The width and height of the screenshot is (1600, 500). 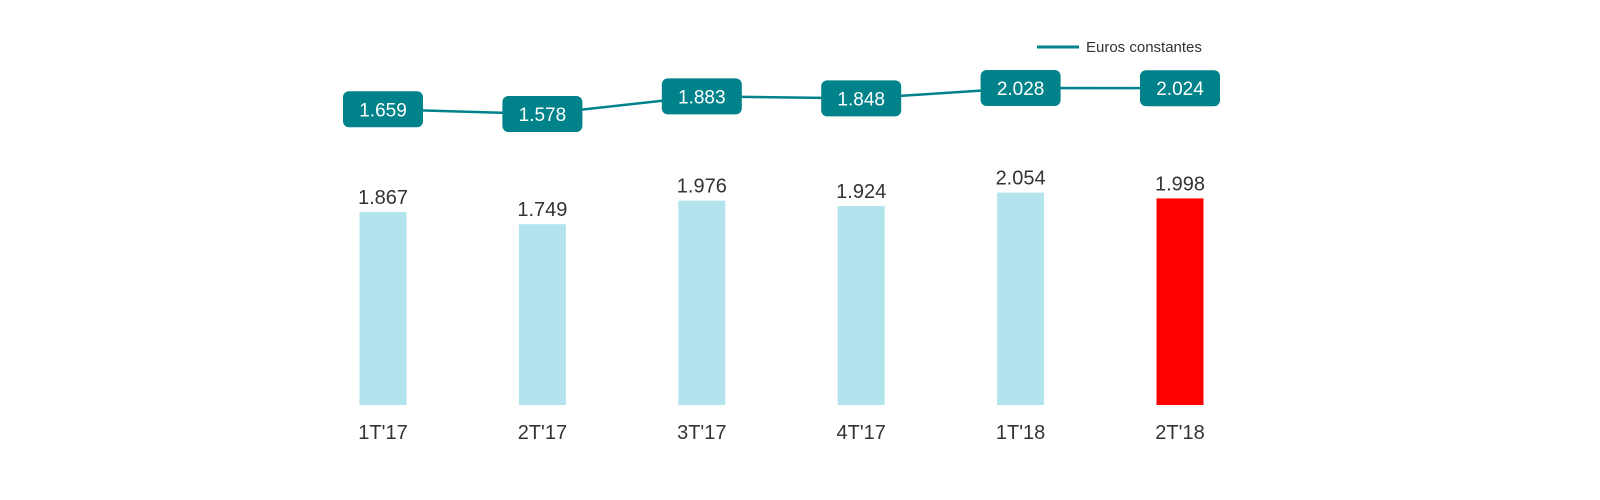 I want to click on category-labels-group: 1T'17 2T'17 3T'17 4T'17 1T'18 2T'18, so click(x=781, y=433).